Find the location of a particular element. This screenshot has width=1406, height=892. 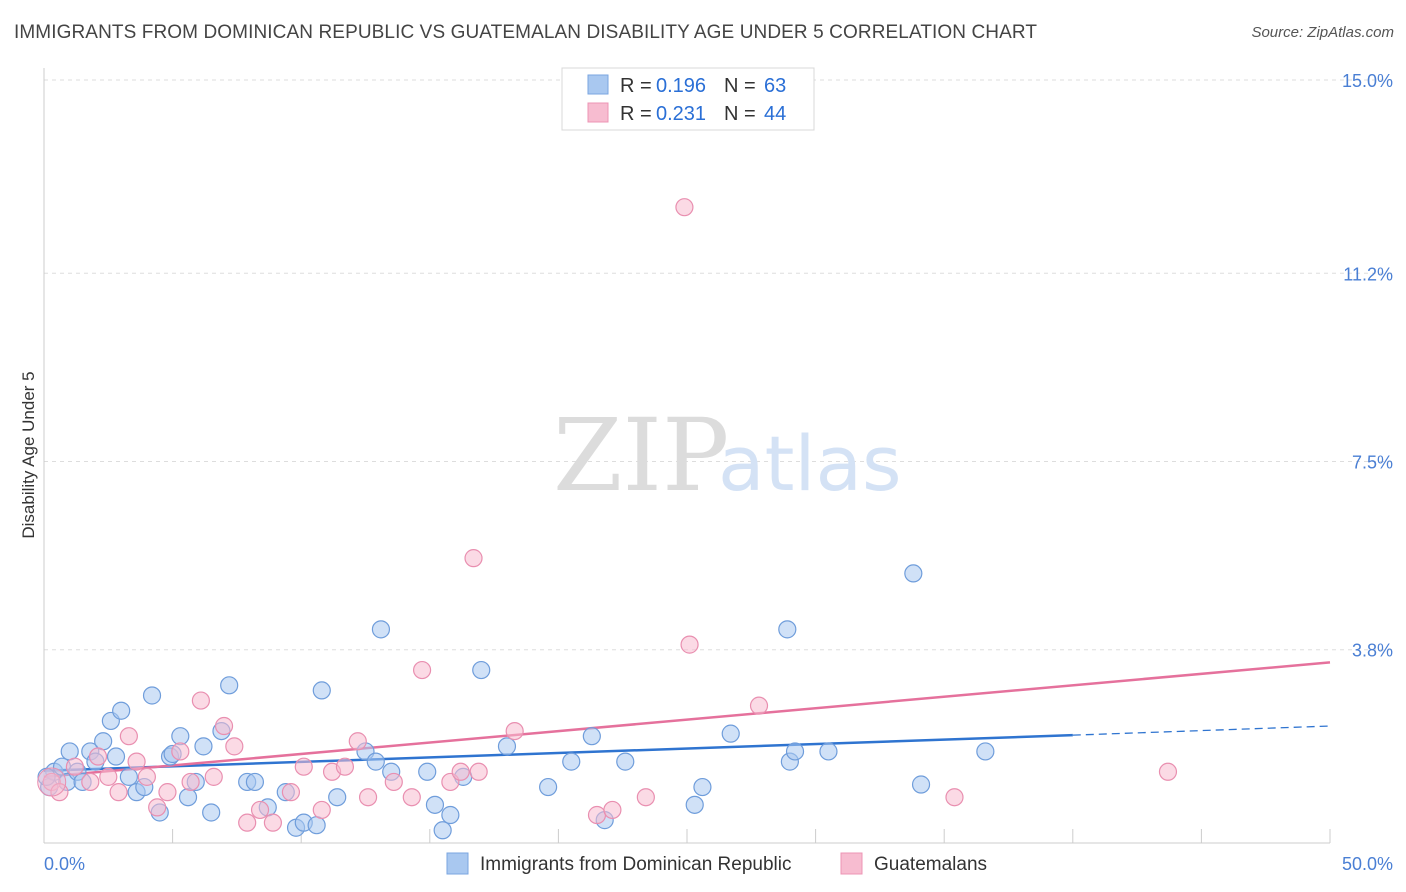

y-tick-label: 3.8% is located at coordinates (1372, 651).